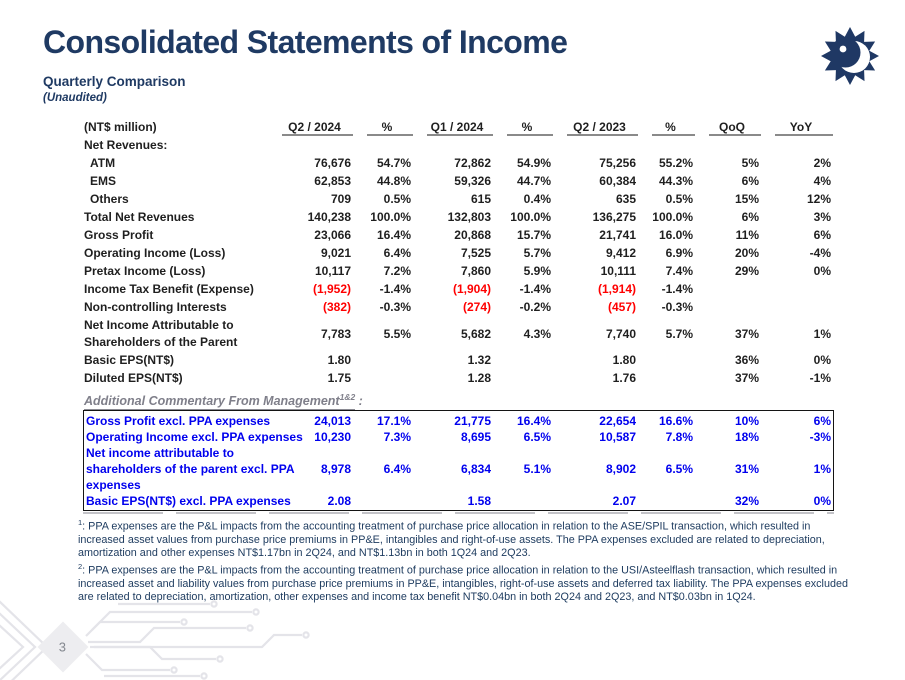 The width and height of the screenshot is (905, 680). Describe the element at coordinates (347, 397) in the screenshot. I see `commentary-heading-superscript: 1&2` at that location.